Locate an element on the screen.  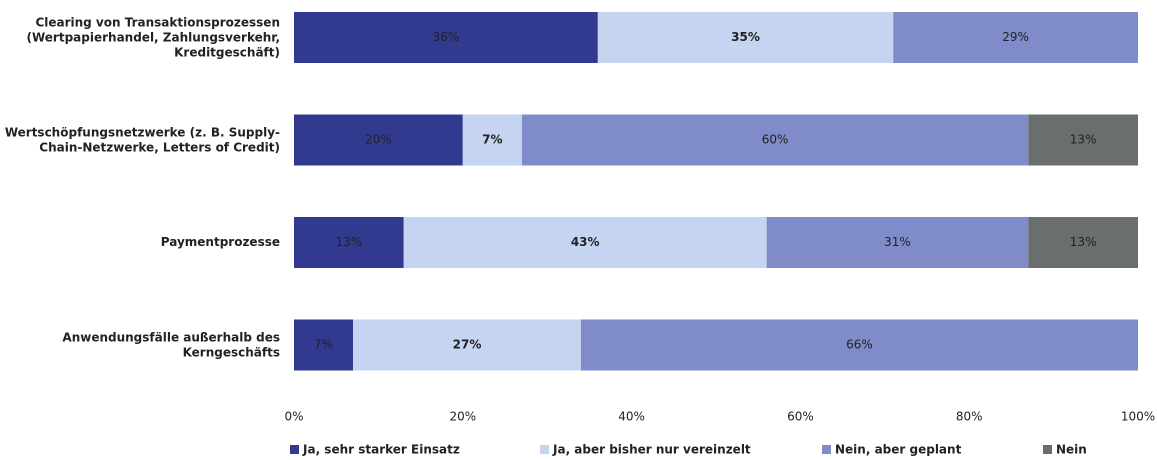
x-tick-label: 40% is located at coordinates (631, 417).